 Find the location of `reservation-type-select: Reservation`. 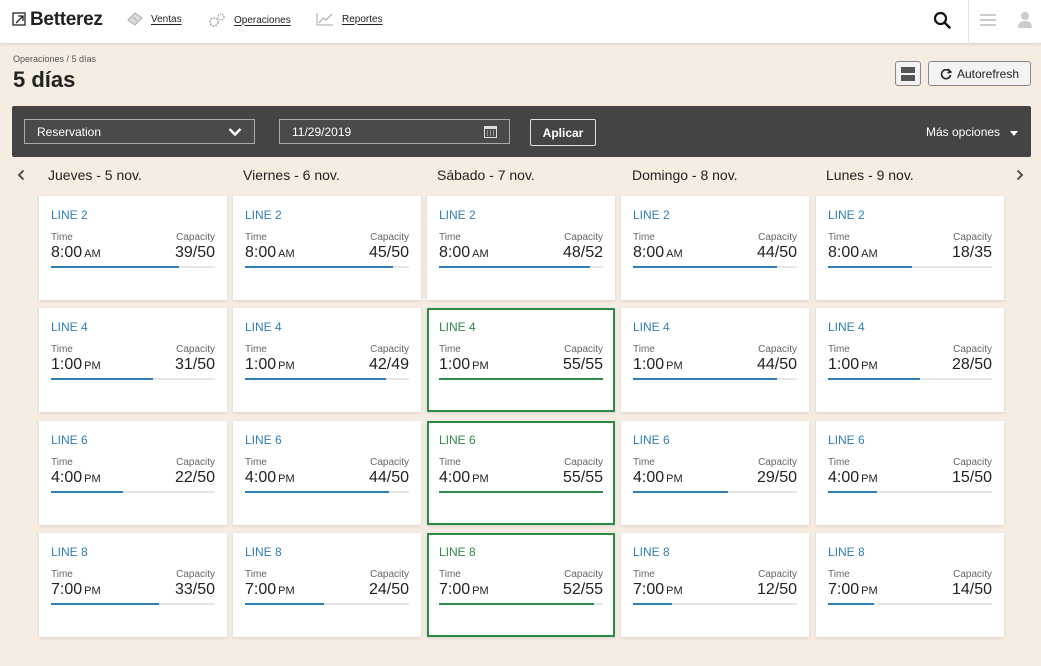

reservation-type-select: Reservation is located at coordinates (139, 131).